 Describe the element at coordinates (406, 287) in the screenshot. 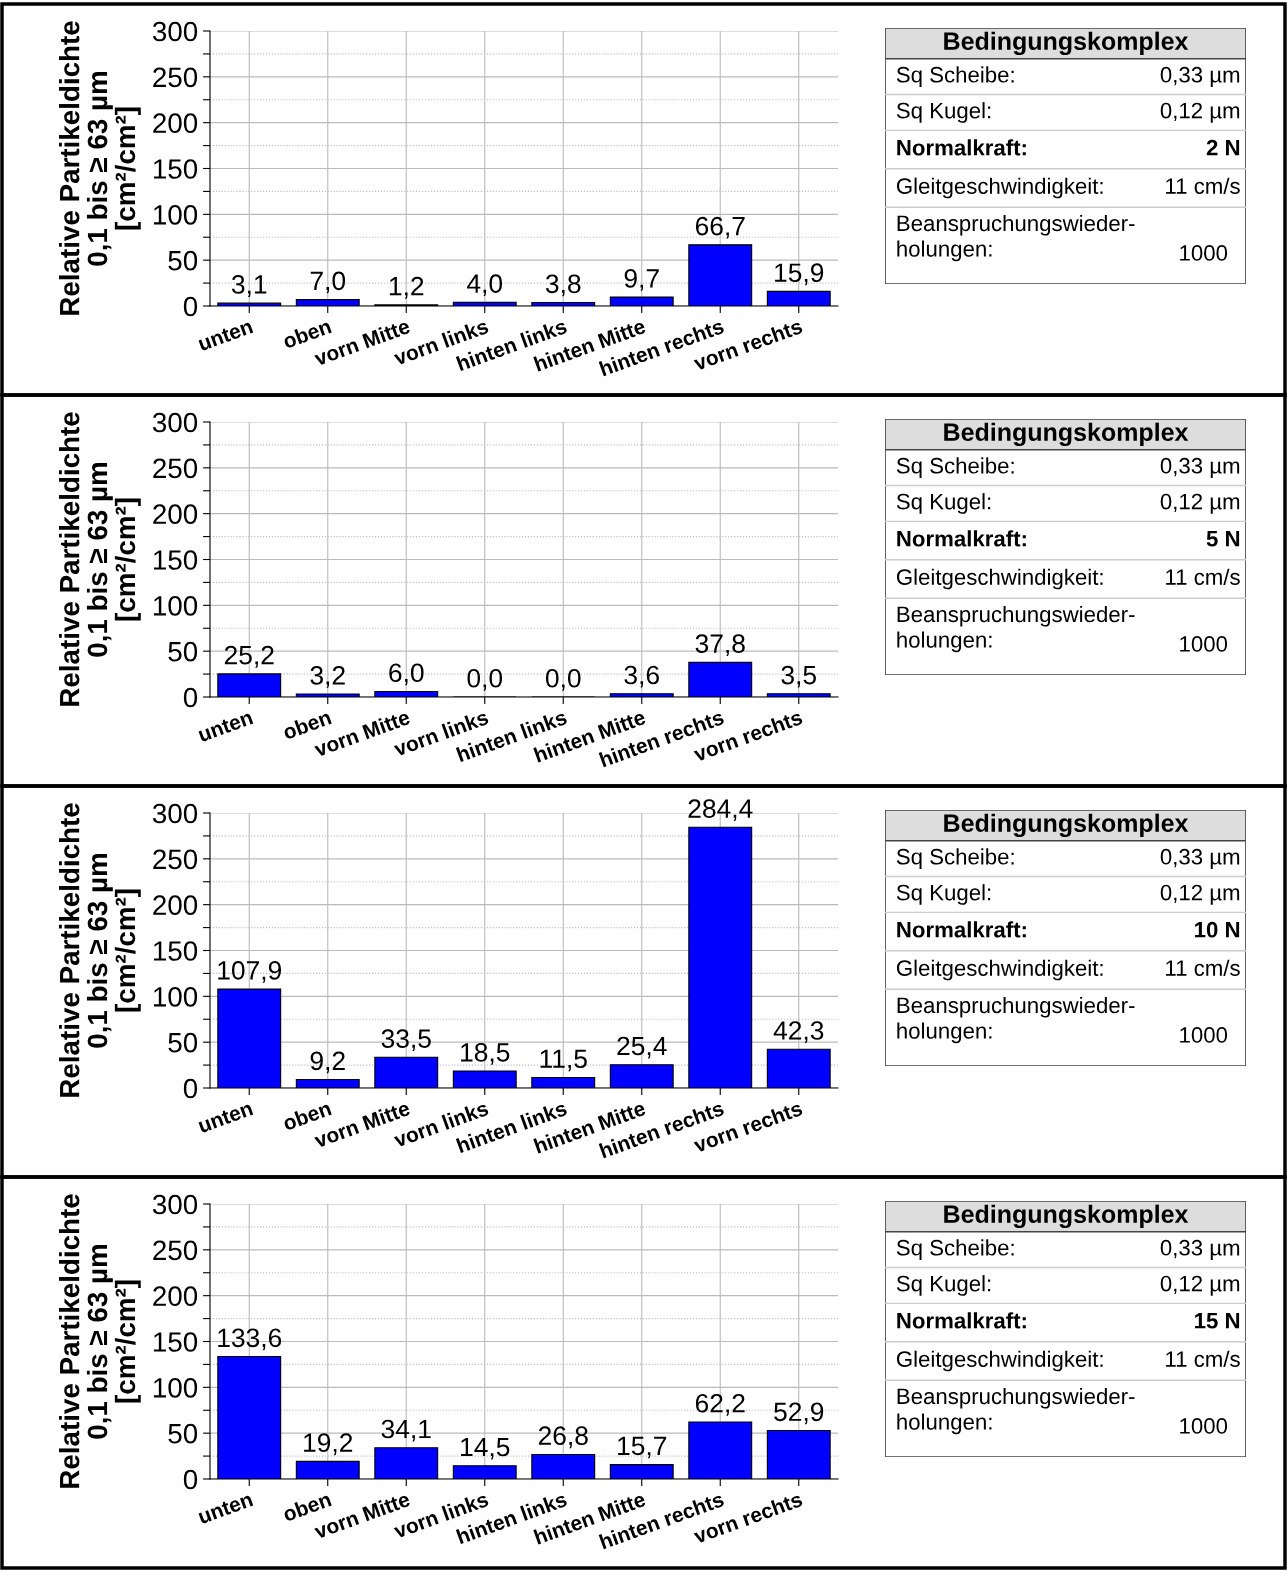

I see `data-label: 1,2` at that location.